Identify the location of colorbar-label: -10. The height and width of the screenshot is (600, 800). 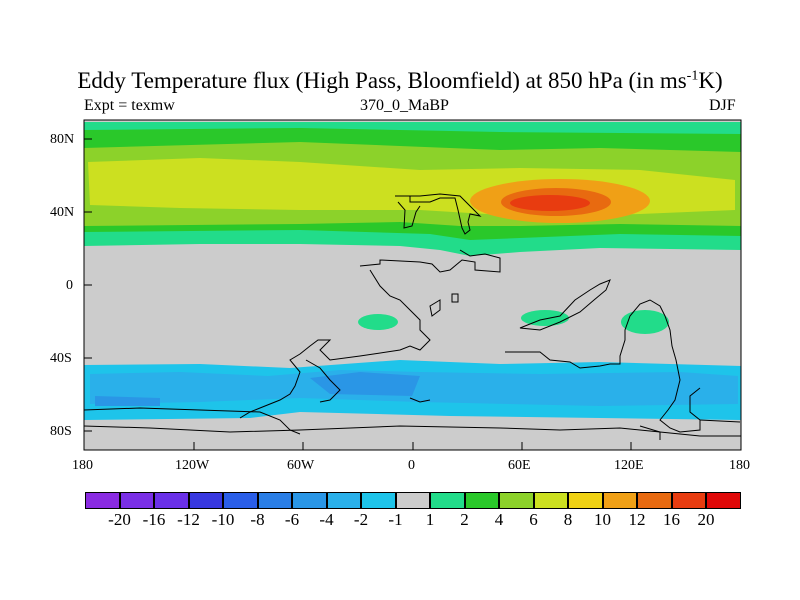
(223, 519).